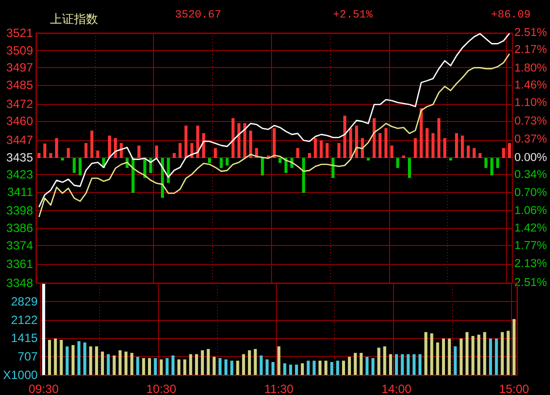  I want to click on y-tick-label: 3398, so click(20, 211).